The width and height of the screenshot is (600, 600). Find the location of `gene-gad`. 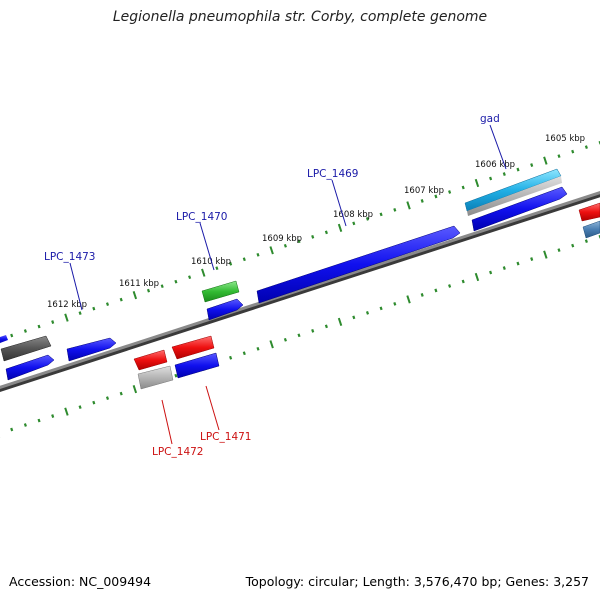

gene-gad is located at coordinates (513, 190).